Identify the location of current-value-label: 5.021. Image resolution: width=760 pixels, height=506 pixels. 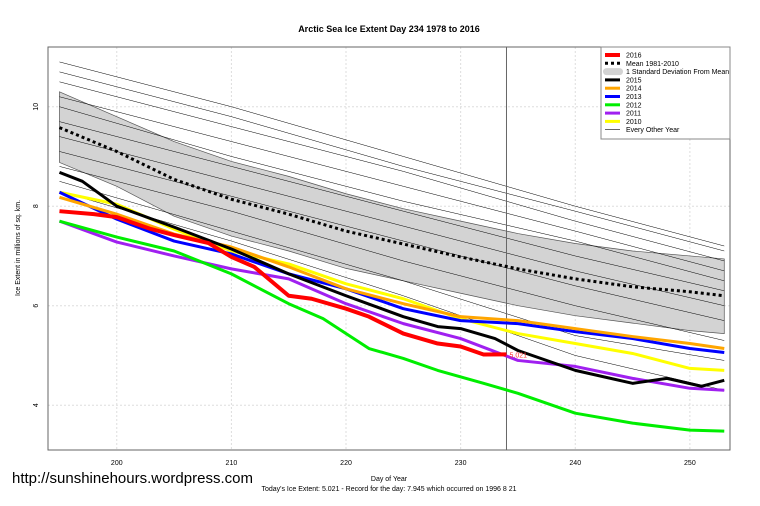
(518, 355).